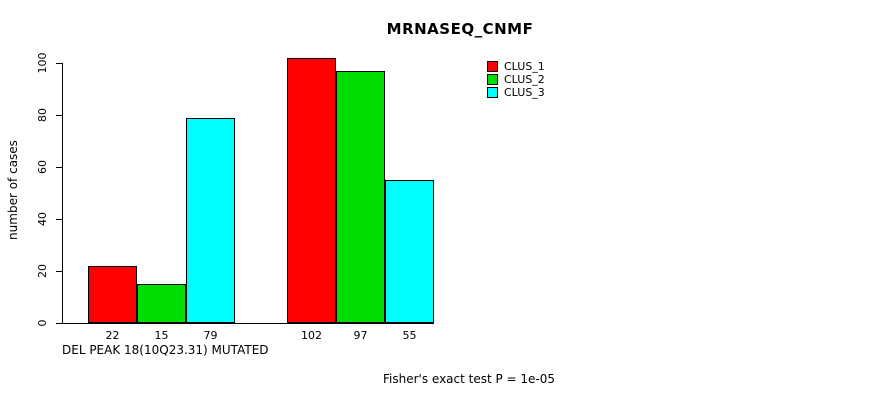 The height and width of the screenshot is (400, 890). Describe the element at coordinates (524, 66) in the screenshot. I see `legend-label: CLUS_1` at that location.